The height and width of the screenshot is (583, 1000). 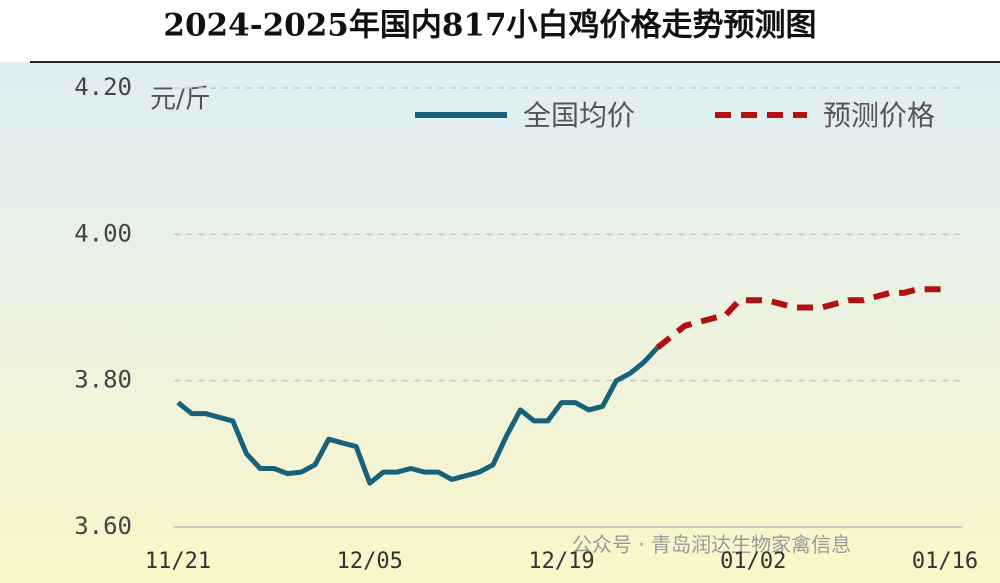 What do you see at coordinates (370, 561) in the screenshot?
I see `x-tick-label: 12/05` at bounding box center [370, 561].